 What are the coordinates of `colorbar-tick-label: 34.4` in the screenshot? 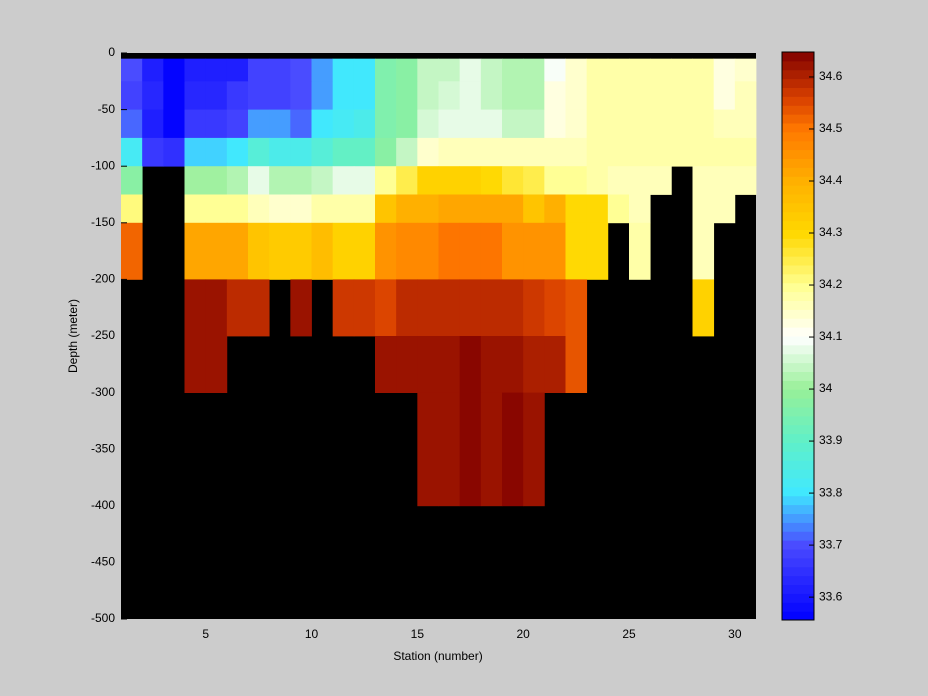 It's located at (831, 180).